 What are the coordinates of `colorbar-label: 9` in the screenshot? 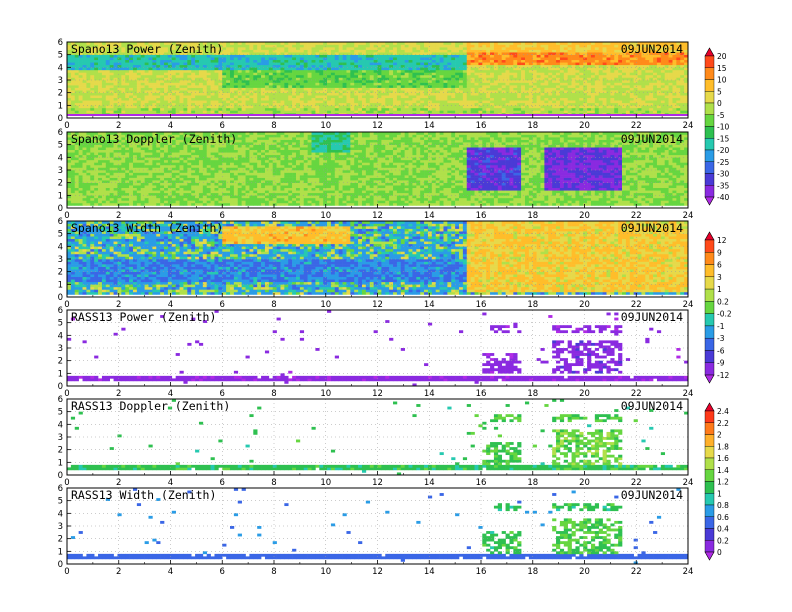 It's located at (719, 252).